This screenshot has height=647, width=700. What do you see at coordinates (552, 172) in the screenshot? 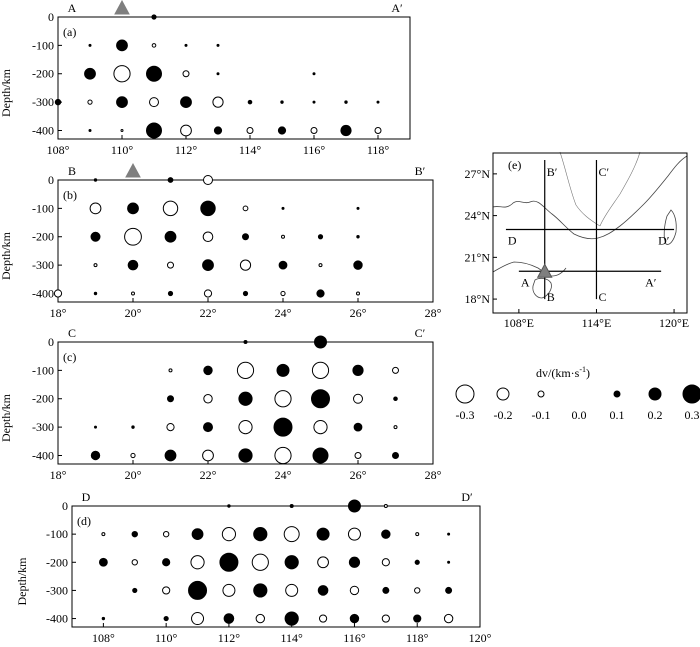
I see `profile-end-label: B′` at bounding box center [552, 172].